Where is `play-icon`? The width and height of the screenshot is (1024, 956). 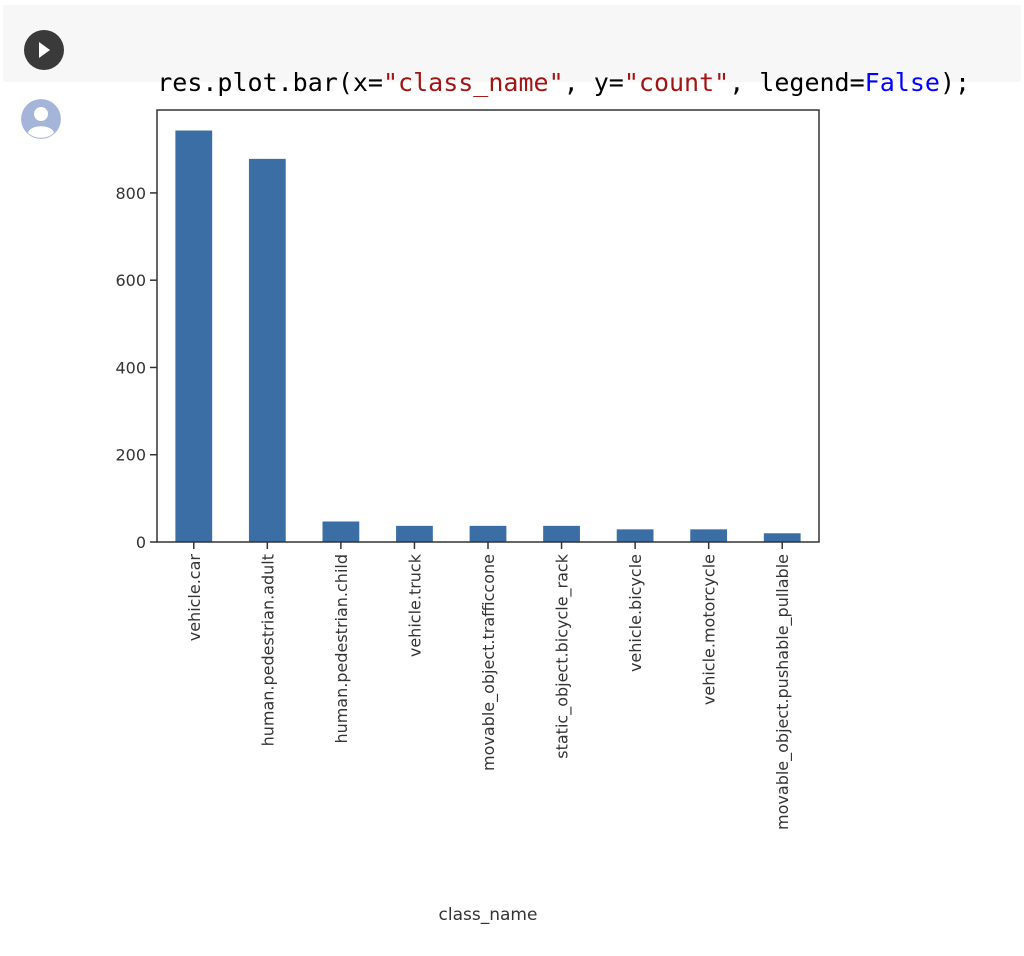 play-icon is located at coordinates (44, 50).